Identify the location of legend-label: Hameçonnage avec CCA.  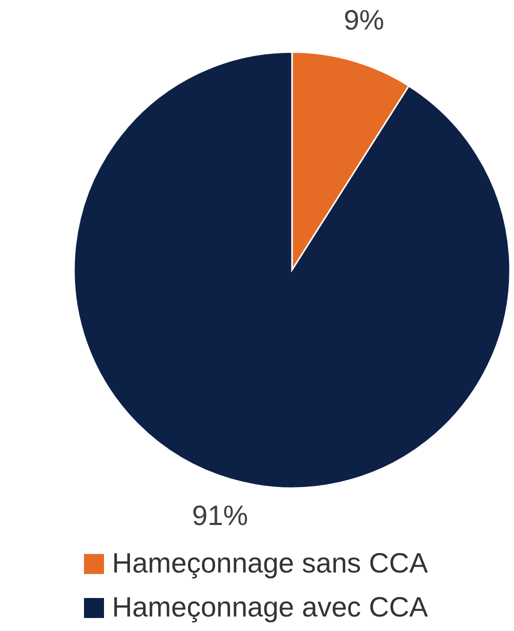
(270, 606).